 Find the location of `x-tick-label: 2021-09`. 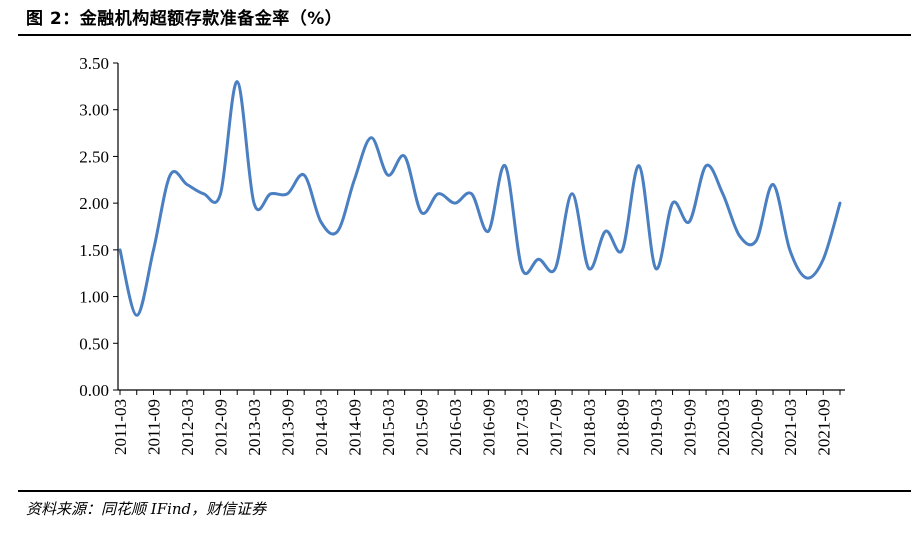

x-tick-label: 2021-09 is located at coordinates (823, 427).